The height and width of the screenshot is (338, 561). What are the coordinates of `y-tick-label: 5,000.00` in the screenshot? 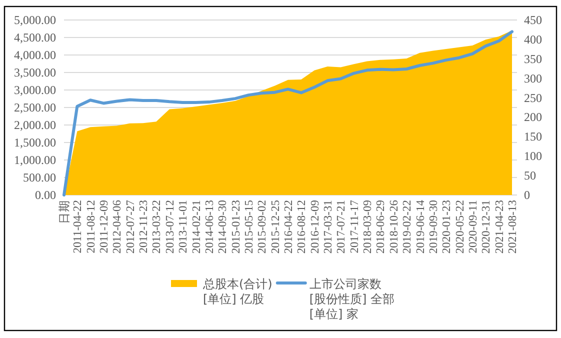 It's located at (35, 20).